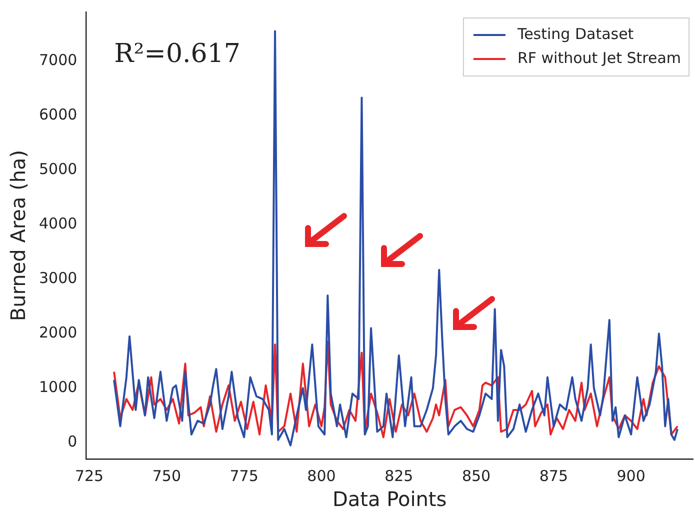 The width and height of the screenshot is (695, 513). What do you see at coordinates (58, 333) in the screenshot?
I see `y-tick-label: 2000` at bounding box center [58, 333].